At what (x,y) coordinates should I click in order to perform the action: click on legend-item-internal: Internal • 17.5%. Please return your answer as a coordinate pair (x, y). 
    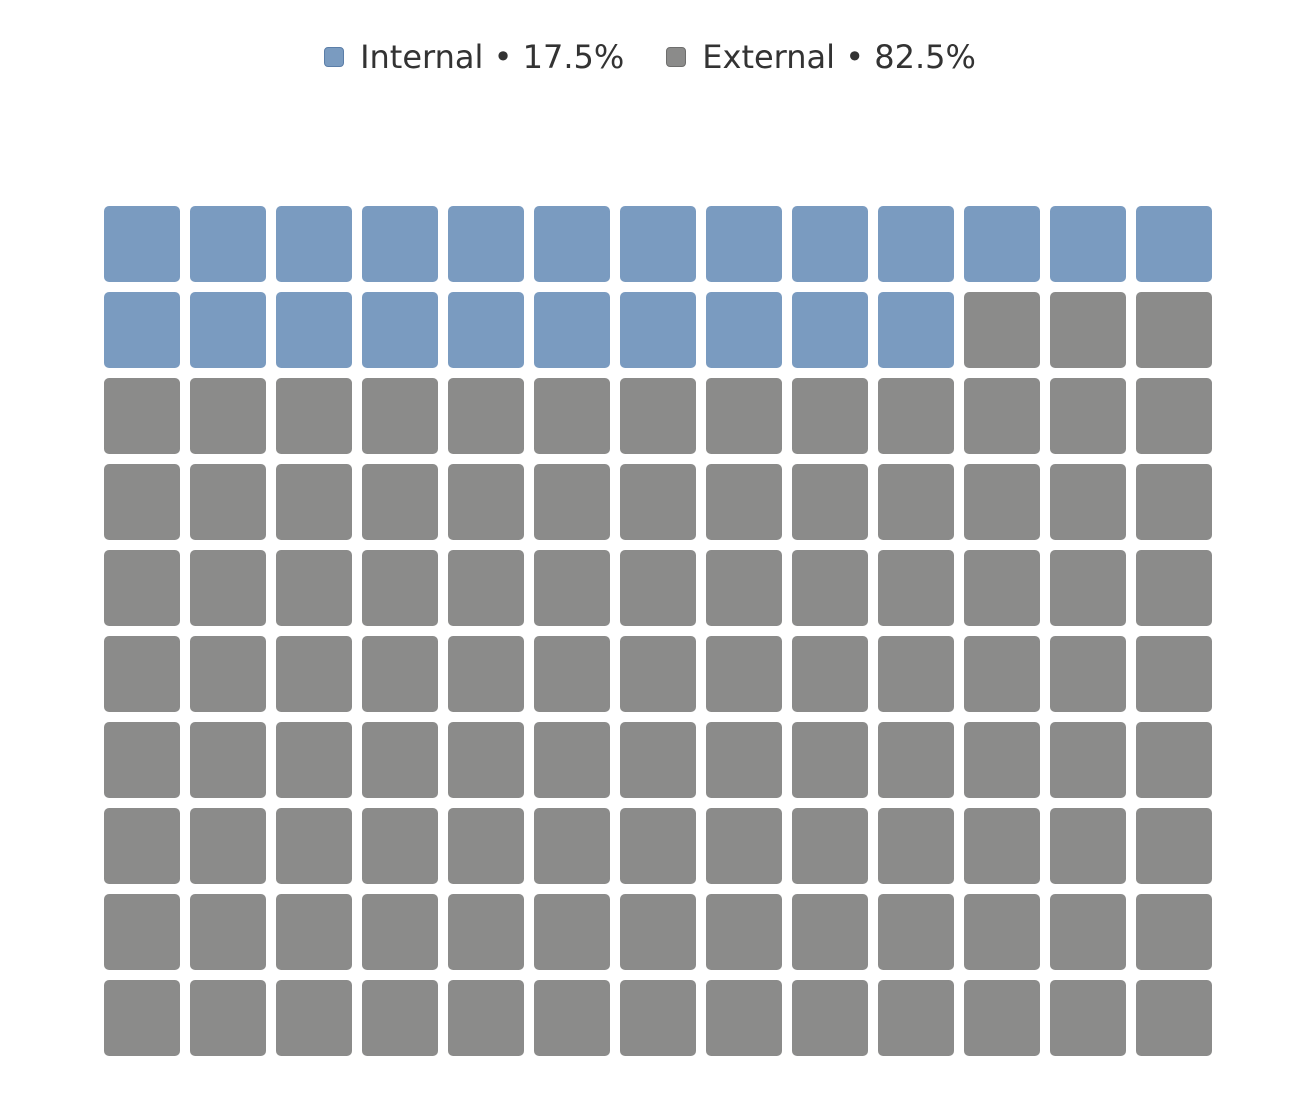
    Looking at the image, I should click on (474, 57).